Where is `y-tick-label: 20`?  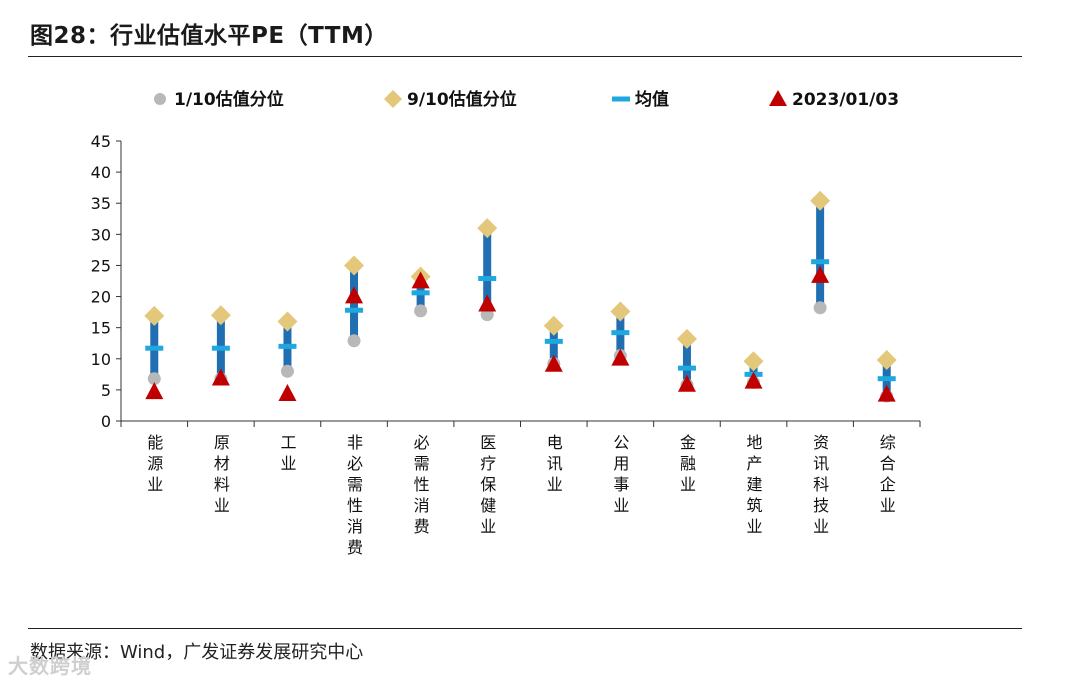
y-tick-label: 20 is located at coordinates (101, 297).